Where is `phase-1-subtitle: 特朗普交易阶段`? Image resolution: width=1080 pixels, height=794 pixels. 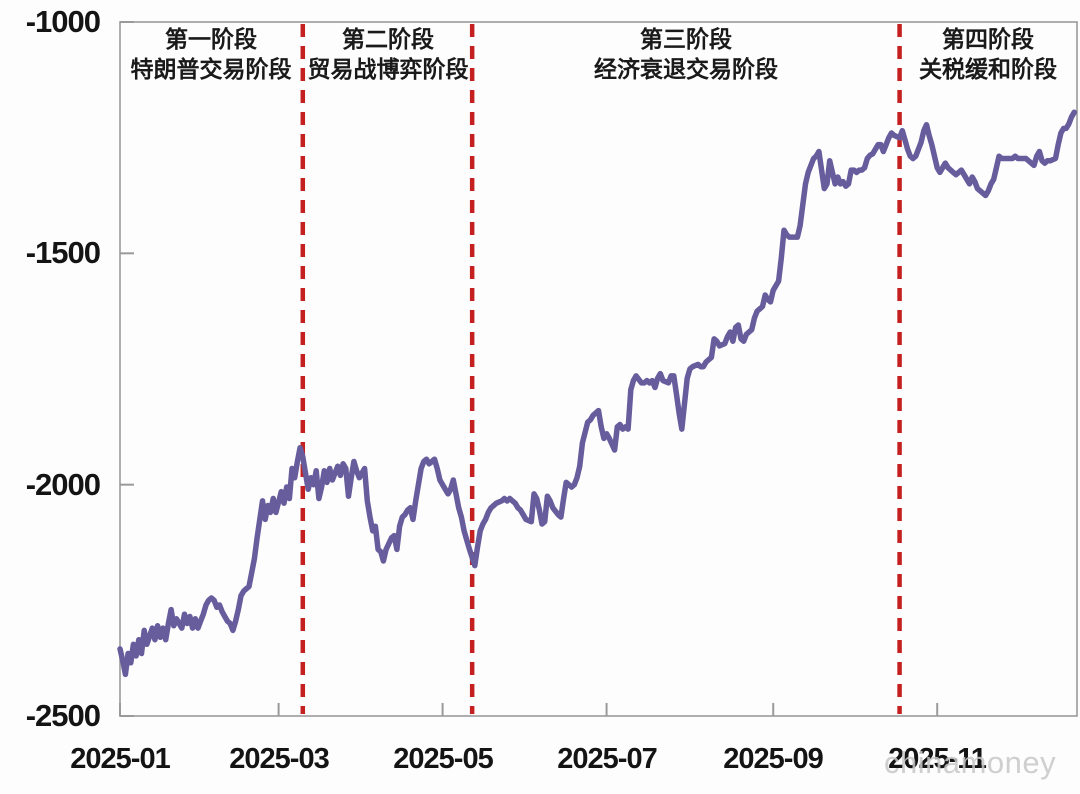
phase-1-subtitle: 特朗普交易阶段 is located at coordinates (211, 69).